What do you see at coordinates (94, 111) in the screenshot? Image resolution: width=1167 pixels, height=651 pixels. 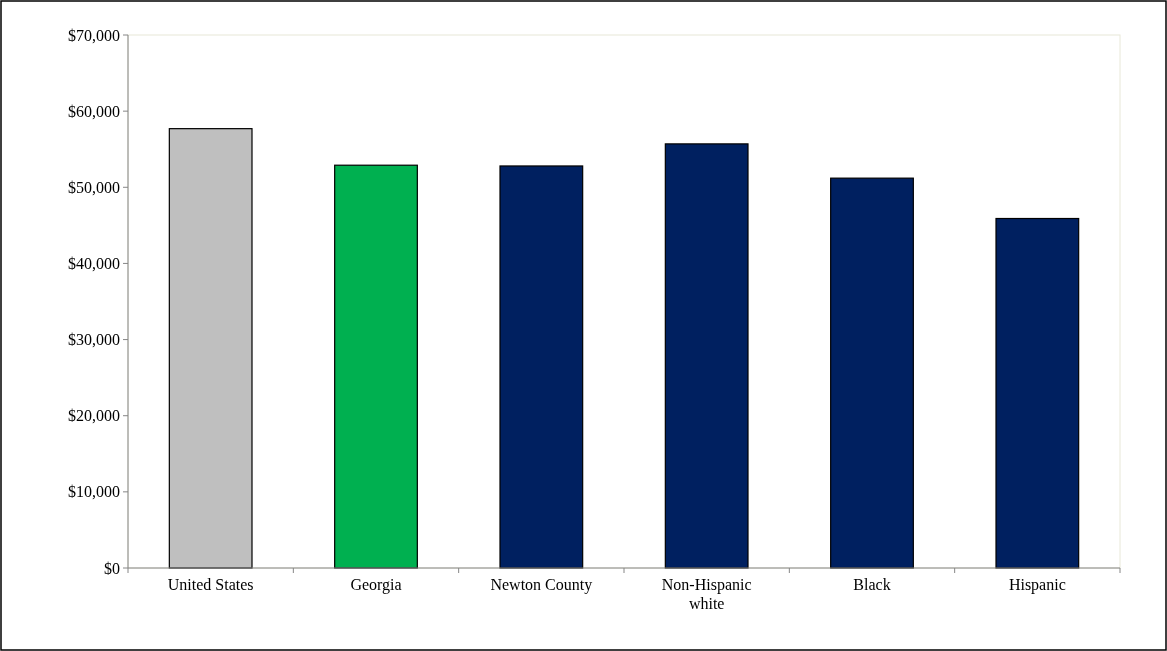 I see `y-tick-label: $60,000` at bounding box center [94, 111].